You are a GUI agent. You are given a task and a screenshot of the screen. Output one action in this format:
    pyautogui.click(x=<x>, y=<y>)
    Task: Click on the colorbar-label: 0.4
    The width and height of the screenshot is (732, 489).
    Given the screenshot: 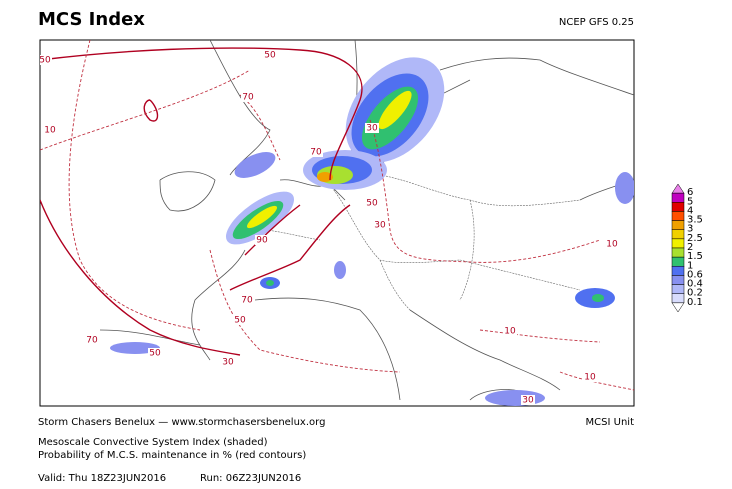 What is the action you would take?
    pyautogui.click(x=695, y=284)
    